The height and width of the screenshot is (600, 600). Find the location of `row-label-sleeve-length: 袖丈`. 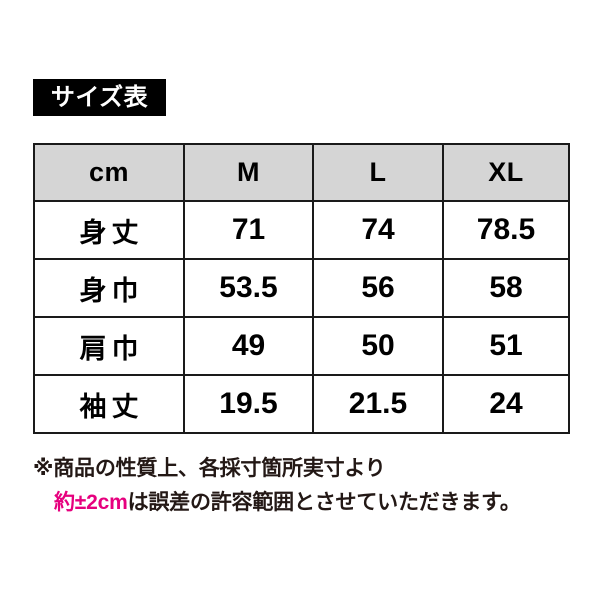

row-label-sleeve-length: 袖丈 is located at coordinates (109, 404).